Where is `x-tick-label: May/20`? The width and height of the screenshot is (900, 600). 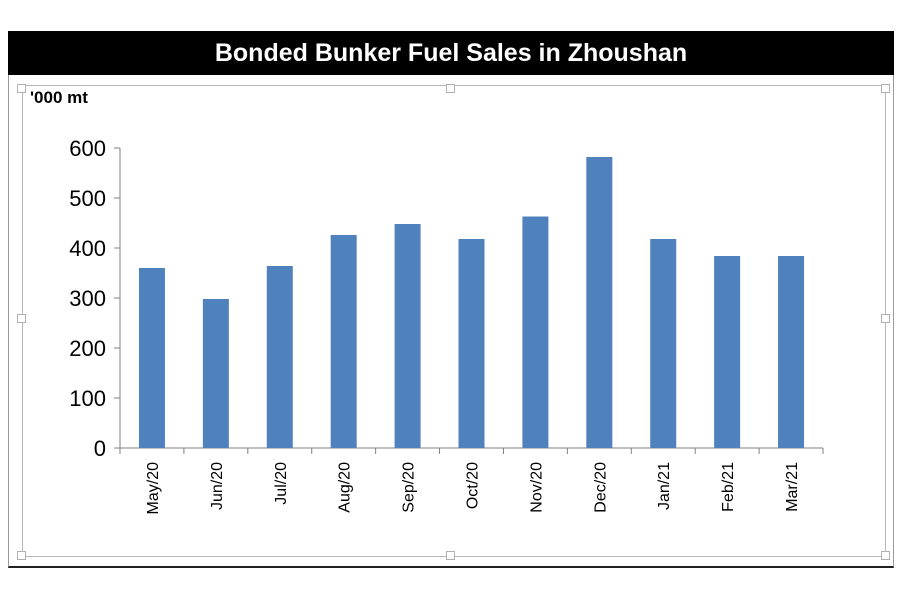
x-tick-label: May/20 is located at coordinates (153, 488).